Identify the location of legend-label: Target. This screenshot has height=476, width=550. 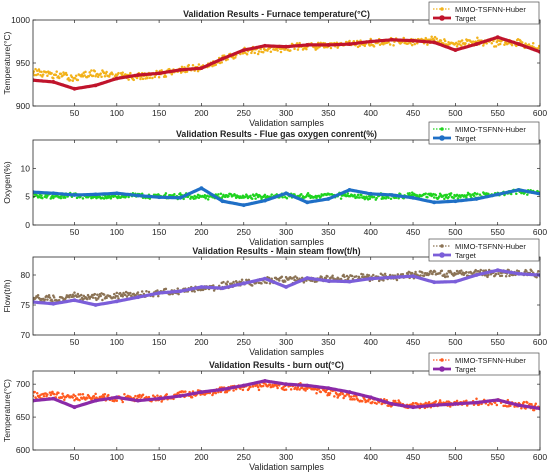
(466, 18).